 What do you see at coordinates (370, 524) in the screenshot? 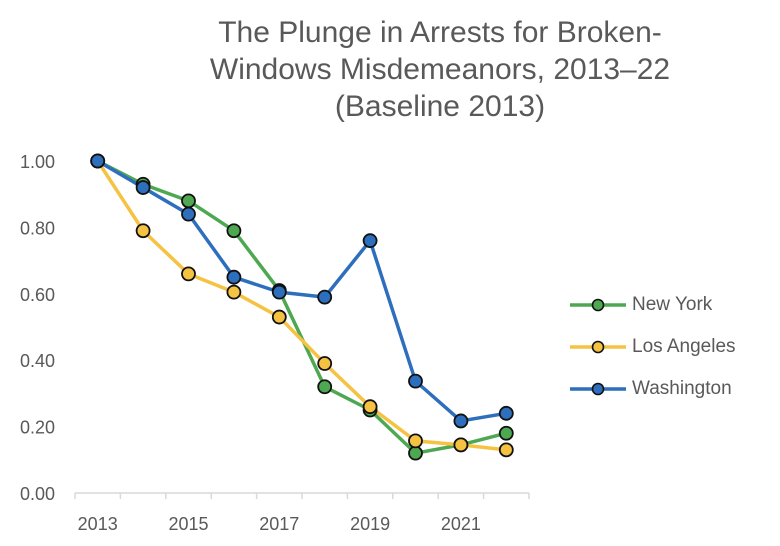
I see `x-tick-label: 2019` at bounding box center [370, 524].